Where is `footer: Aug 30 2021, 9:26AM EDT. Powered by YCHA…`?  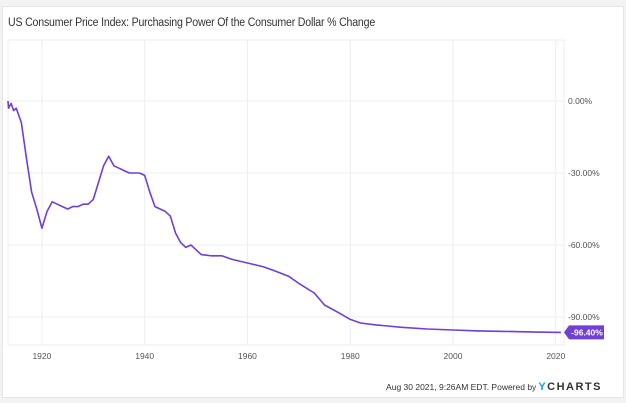
footer: Aug 30 2021, 9:26AM EDT. Powered by YCHA… is located at coordinates (494, 387).